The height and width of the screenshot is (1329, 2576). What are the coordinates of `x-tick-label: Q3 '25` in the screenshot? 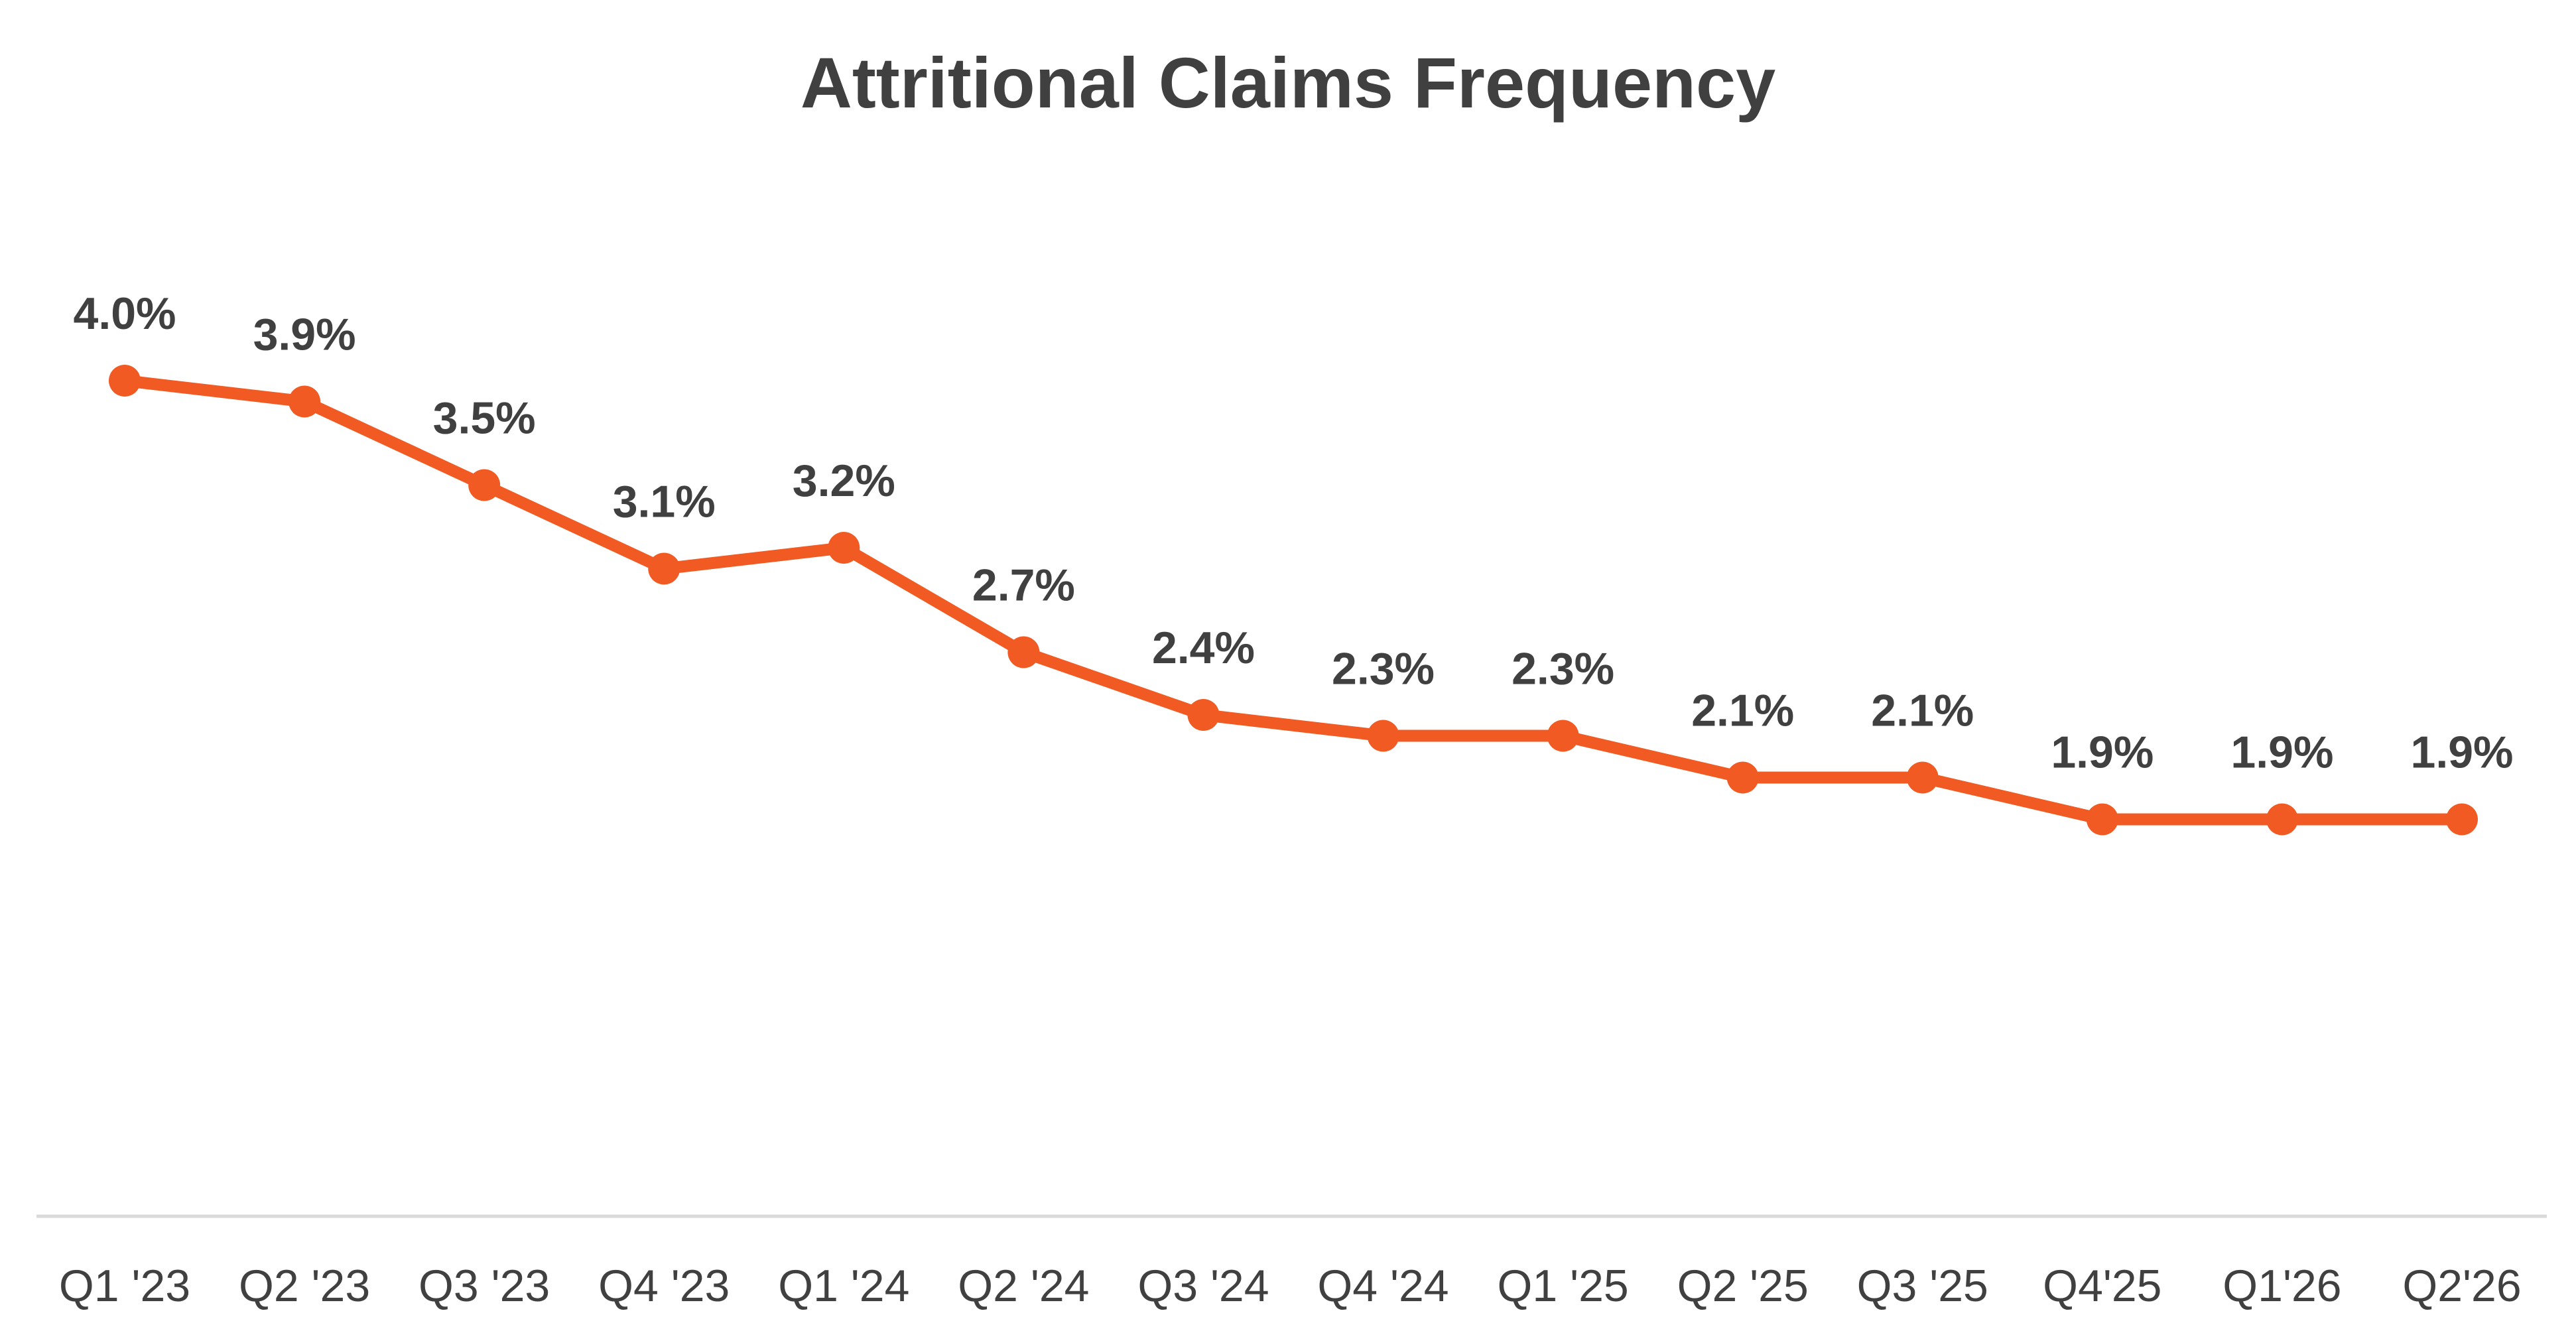 It's located at (1923, 1286).